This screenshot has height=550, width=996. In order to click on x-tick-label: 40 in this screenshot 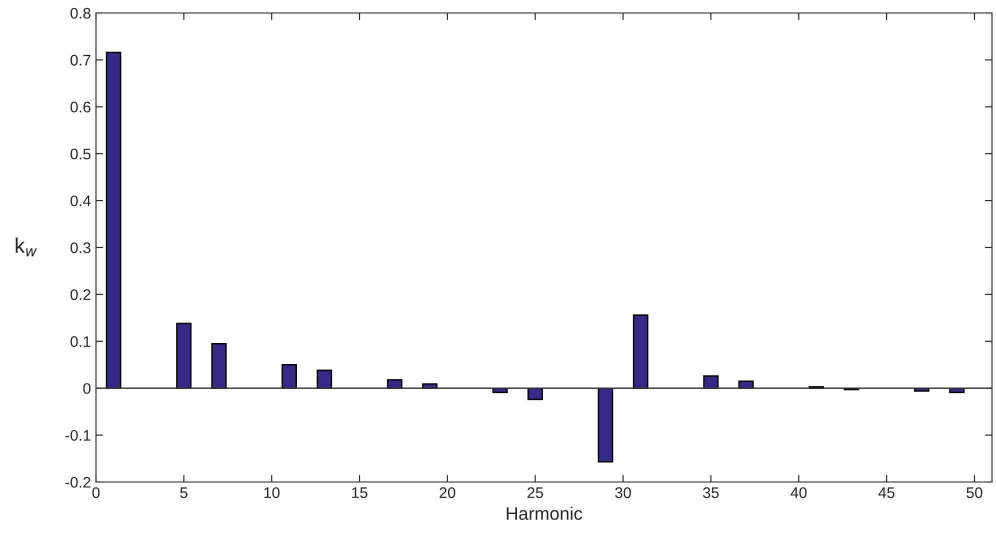, I will do `click(798, 492)`.